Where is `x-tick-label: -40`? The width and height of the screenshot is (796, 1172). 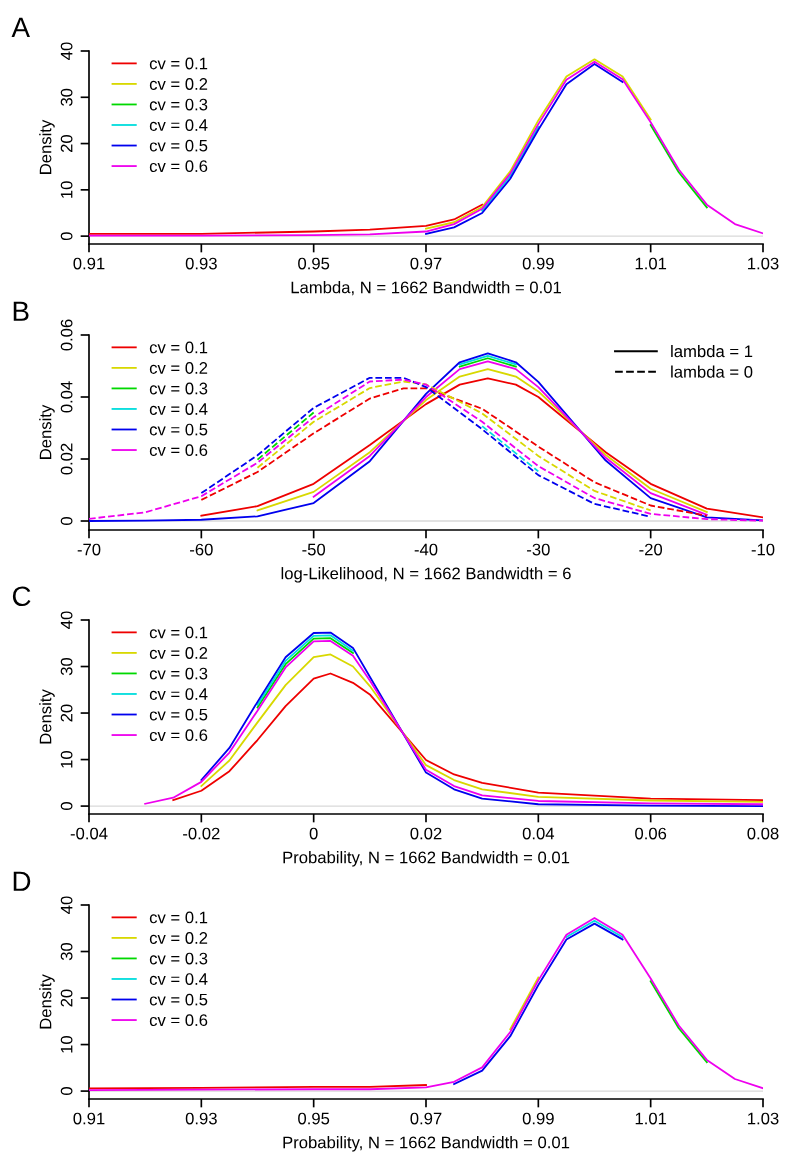 x-tick-label: -40 is located at coordinates (426, 549).